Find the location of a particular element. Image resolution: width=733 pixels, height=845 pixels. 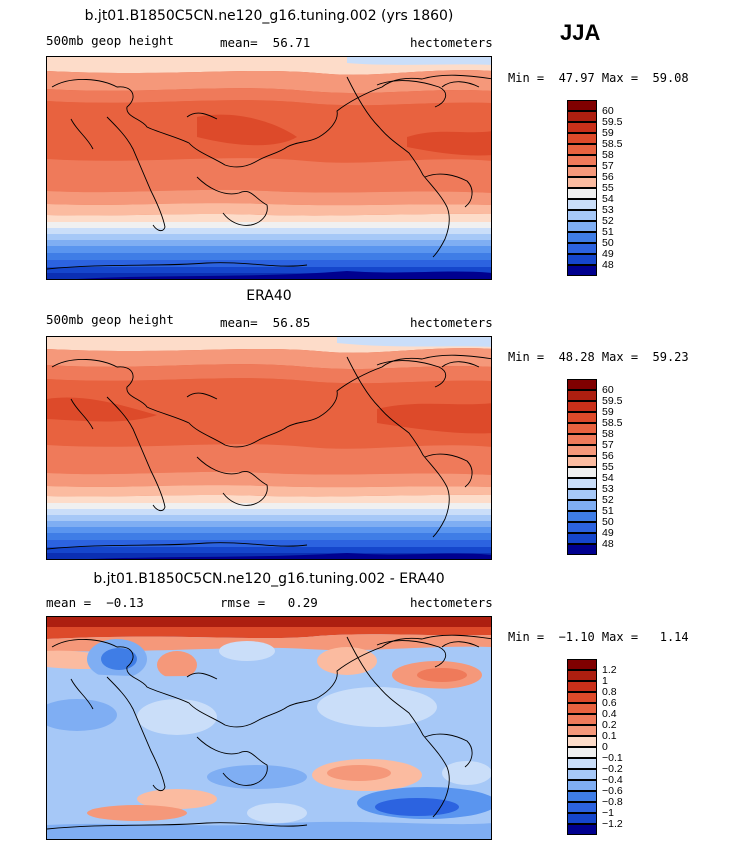

panel3-rmse-label: rmse = 0.29 is located at coordinates (269, 602).